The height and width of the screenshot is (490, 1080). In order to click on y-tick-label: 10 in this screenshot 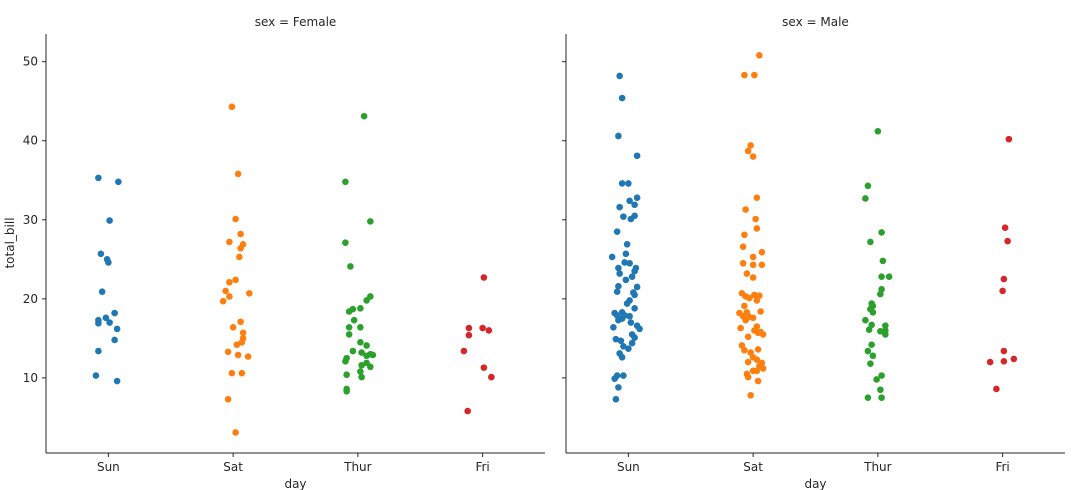, I will do `click(30, 378)`.